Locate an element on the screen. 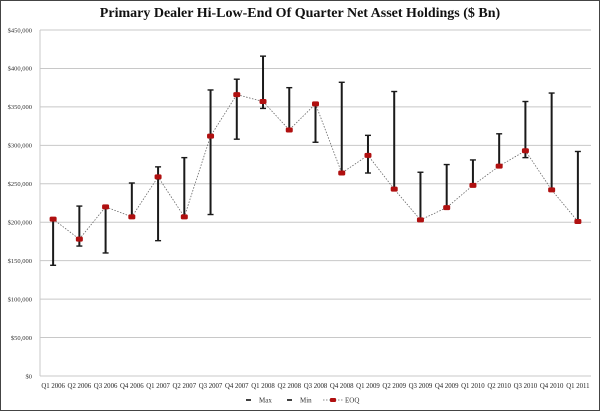 The height and width of the screenshot is (411, 600). x-tick-label: Q3 2008 is located at coordinates (316, 386).